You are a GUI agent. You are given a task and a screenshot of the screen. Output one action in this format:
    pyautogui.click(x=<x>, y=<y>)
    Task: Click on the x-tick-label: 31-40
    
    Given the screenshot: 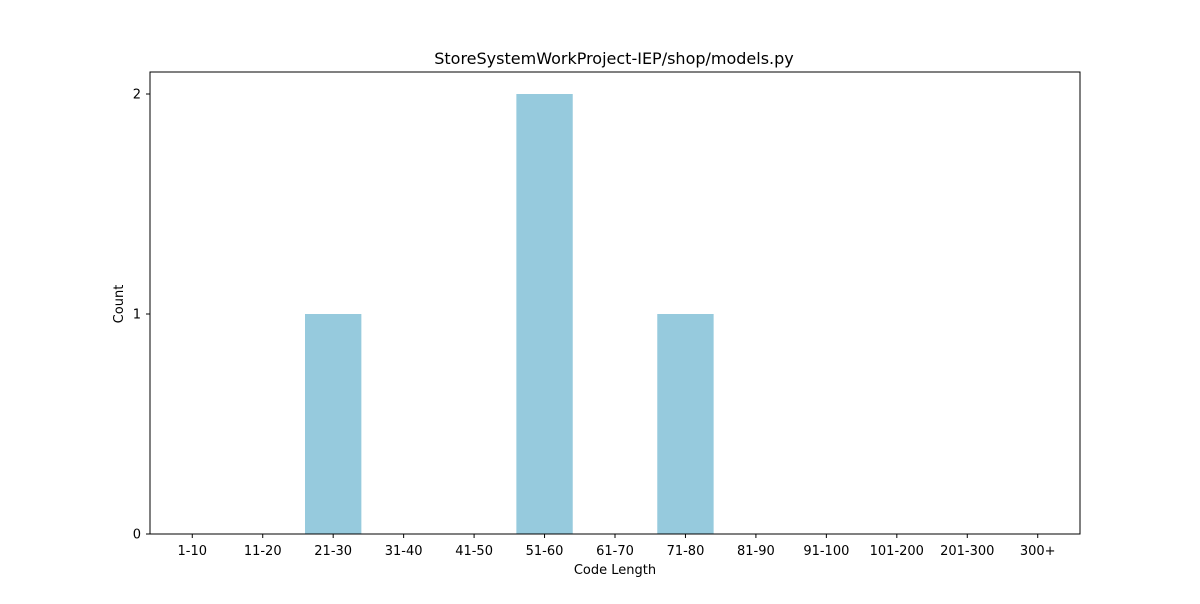 What is the action you would take?
    pyautogui.click(x=404, y=551)
    